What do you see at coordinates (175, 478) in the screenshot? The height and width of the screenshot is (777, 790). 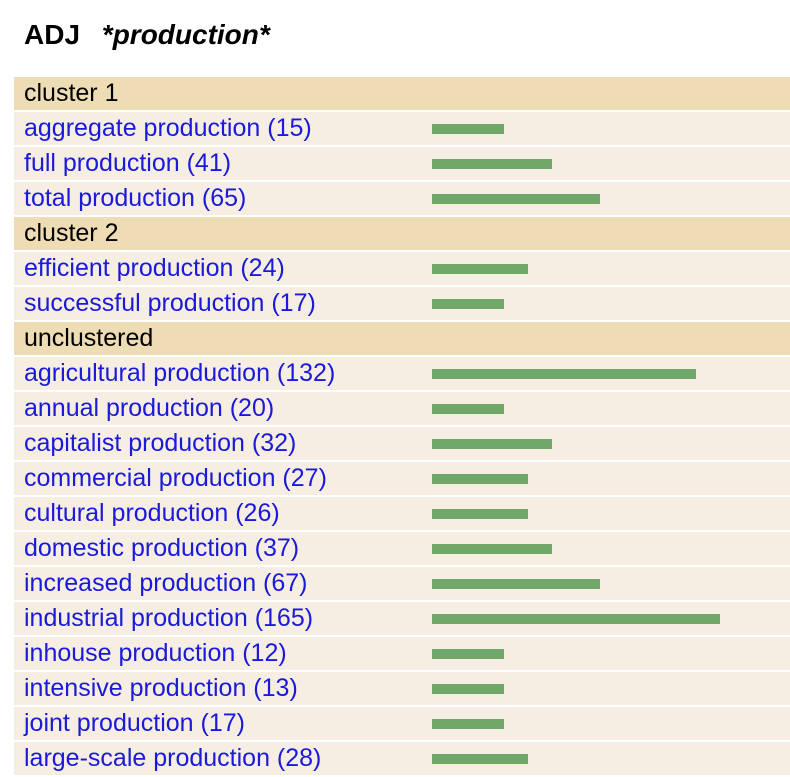 I see `collocate-link: commercial production (27)` at bounding box center [175, 478].